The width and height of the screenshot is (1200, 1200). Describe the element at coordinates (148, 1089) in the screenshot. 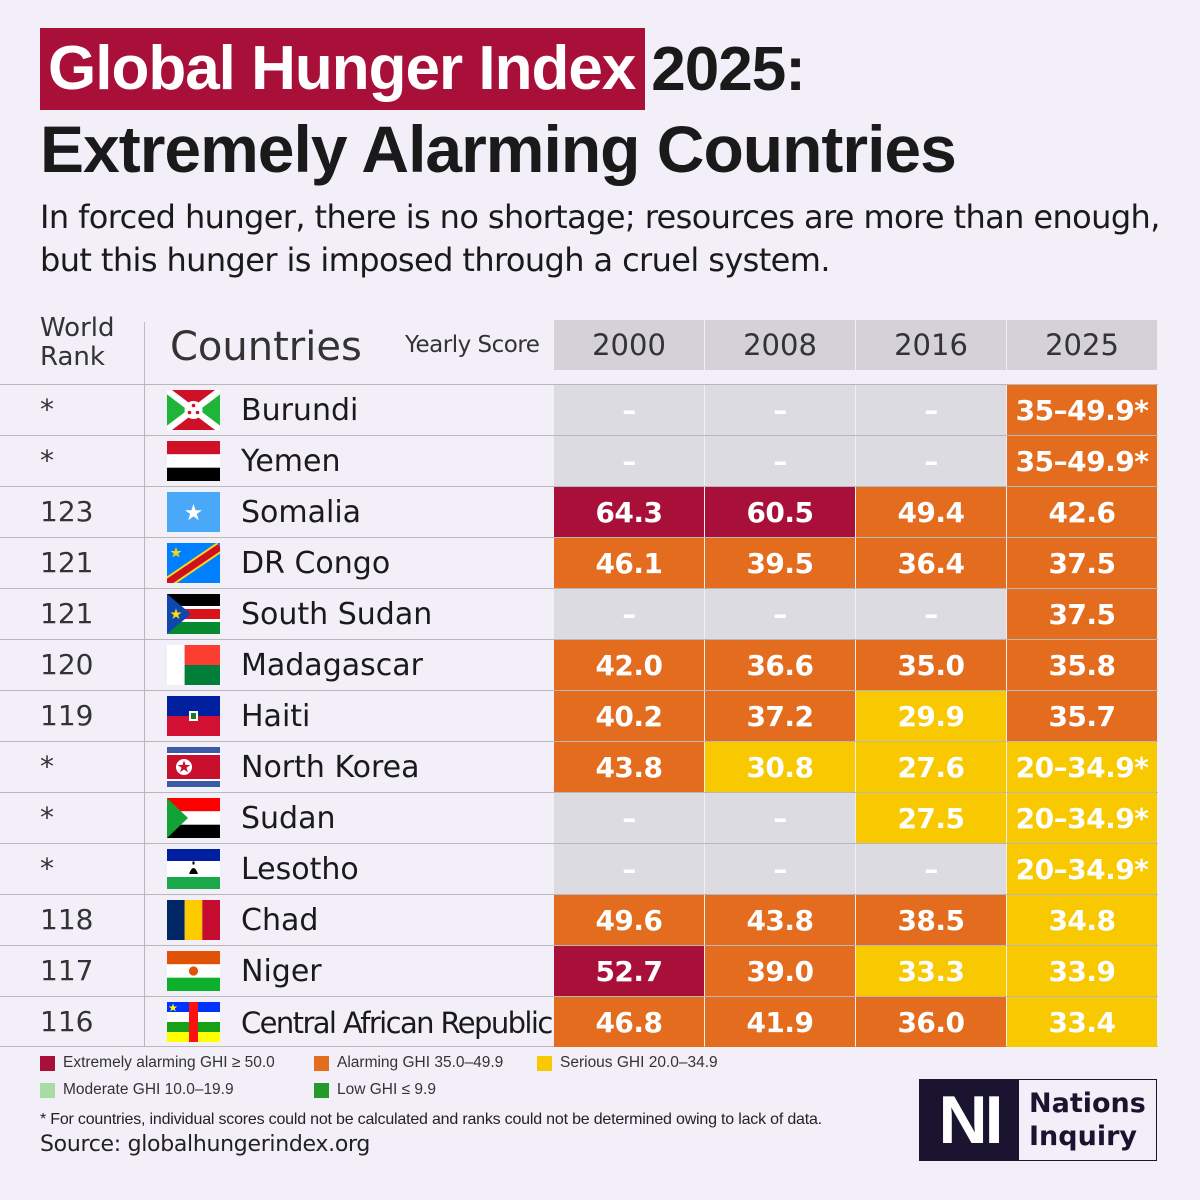

I see `legend-label: Moderate GHI 10.0–19.9` at that location.